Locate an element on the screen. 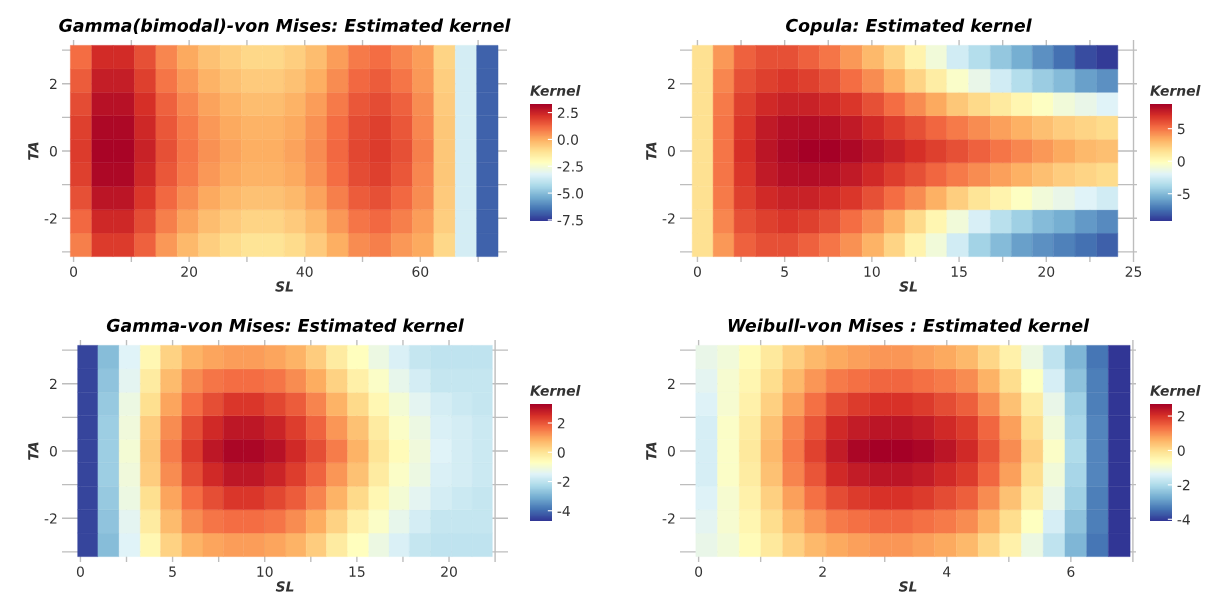 The image size is (1219, 604). x-tick-label: 40 is located at coordinates (304, 271).